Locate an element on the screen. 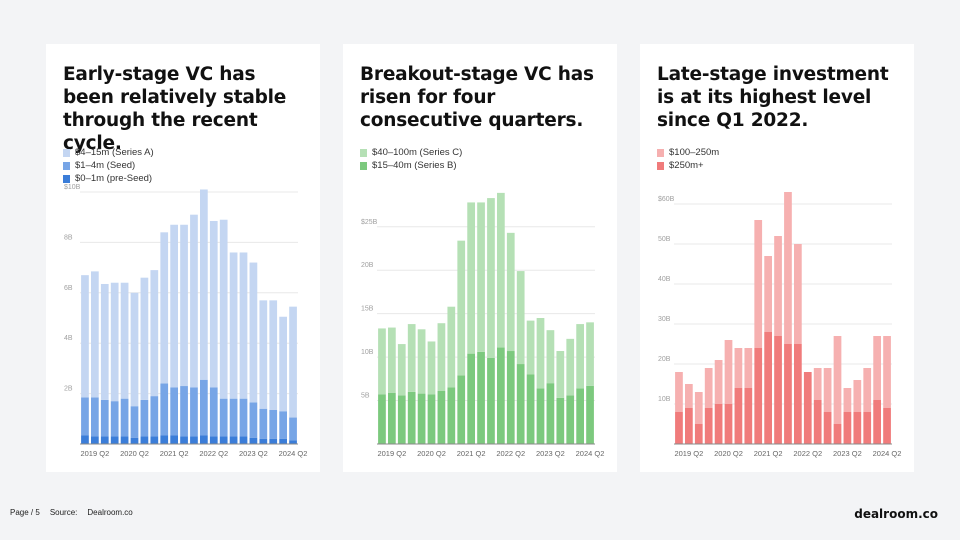 The height and width of the screenshot is (540, 960). y-tick-label: $25B is located at coordinates (369, 222).